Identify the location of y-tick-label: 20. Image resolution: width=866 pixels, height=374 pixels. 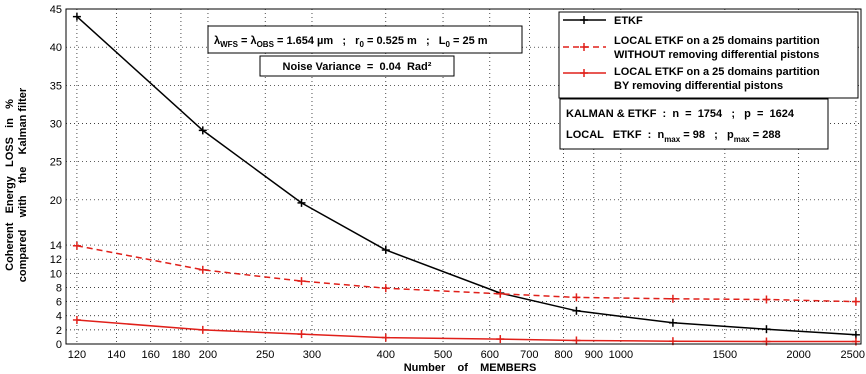
(56, 201).